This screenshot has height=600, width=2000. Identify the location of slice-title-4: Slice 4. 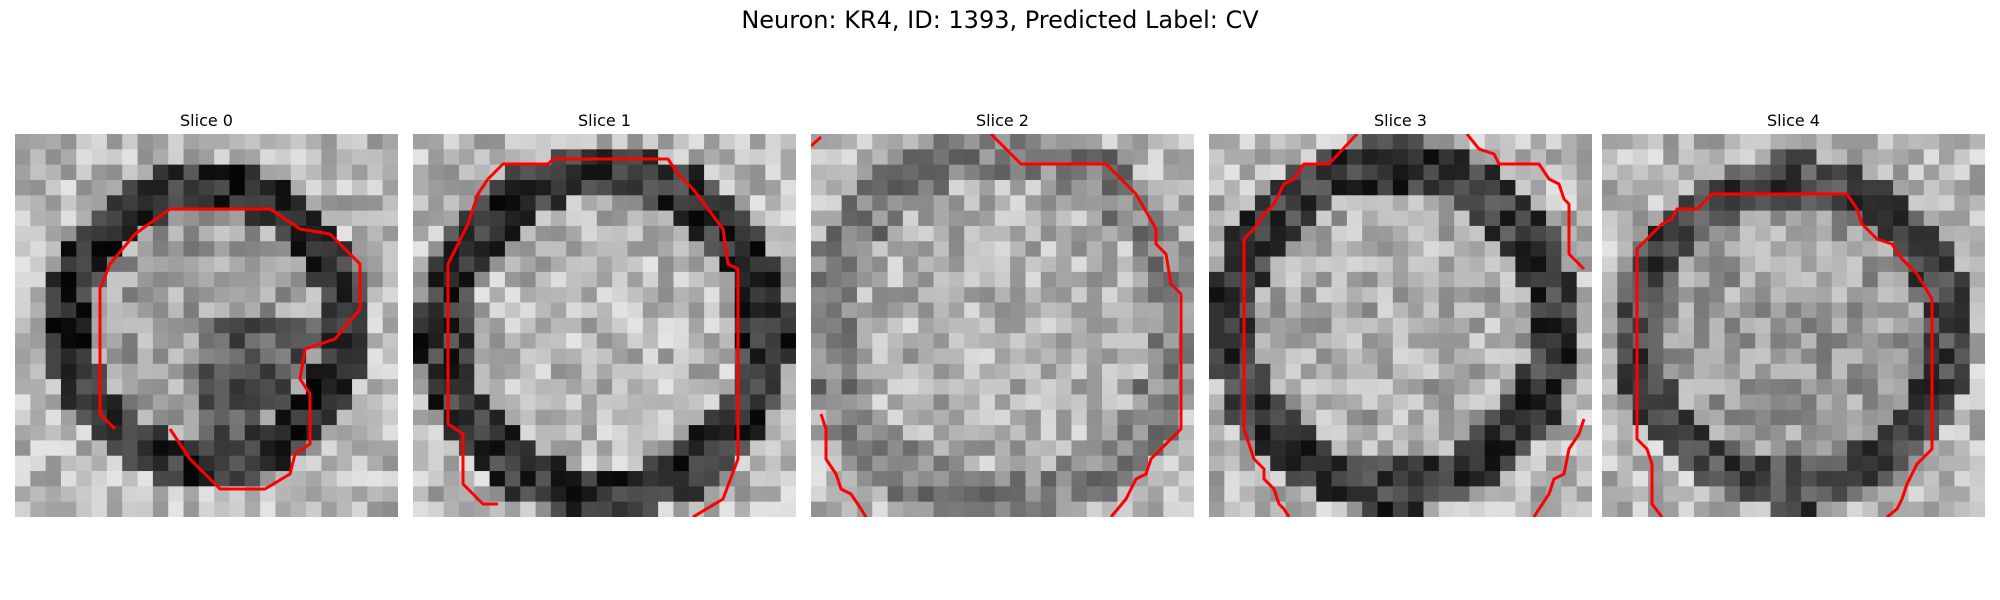
(1793, 120).